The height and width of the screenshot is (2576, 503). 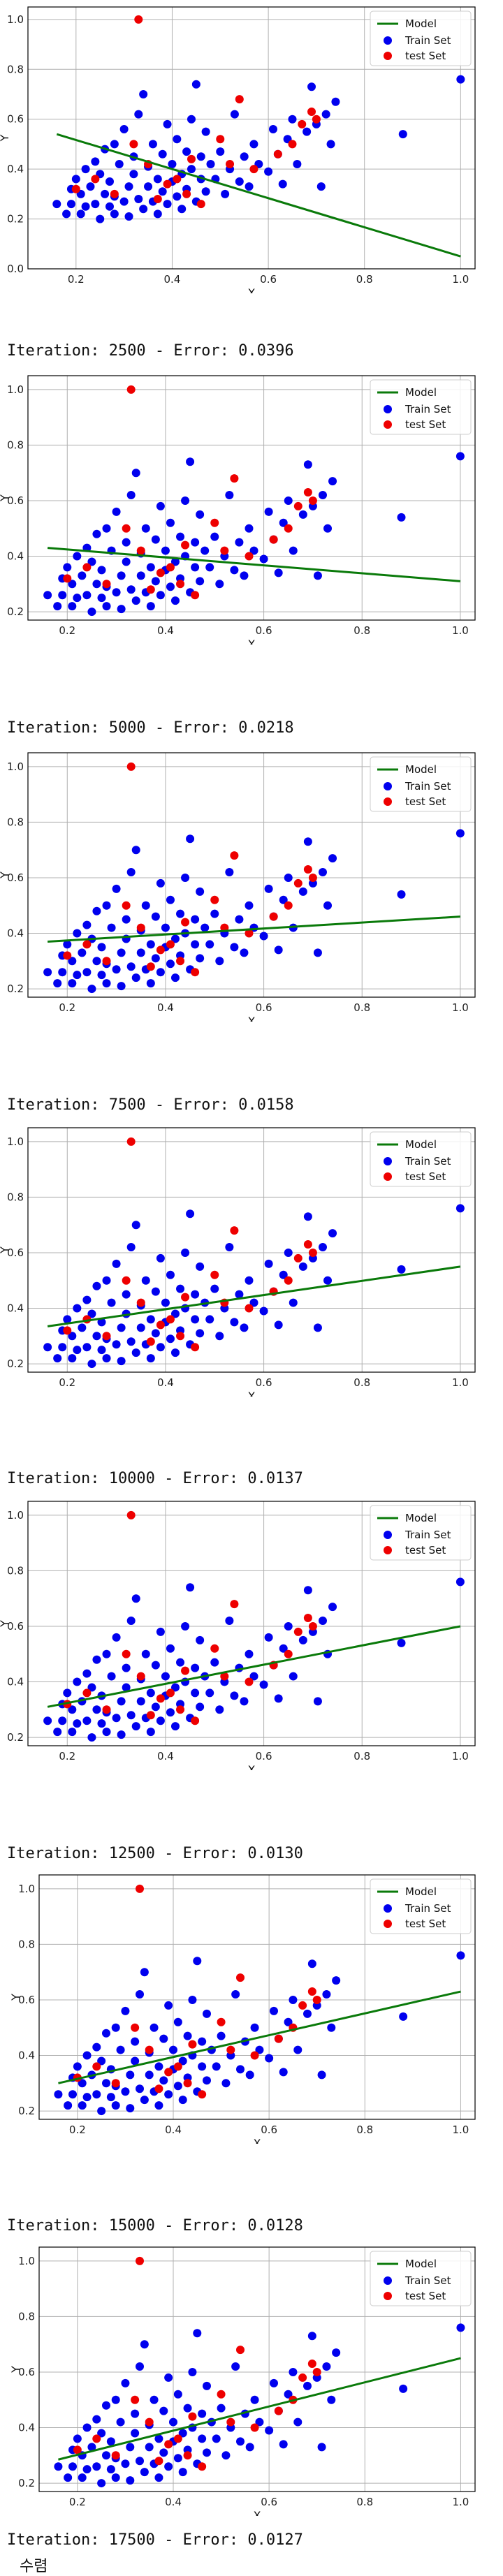 I want to click on y-tick-label: 0.0, so click(x=15, y=269).